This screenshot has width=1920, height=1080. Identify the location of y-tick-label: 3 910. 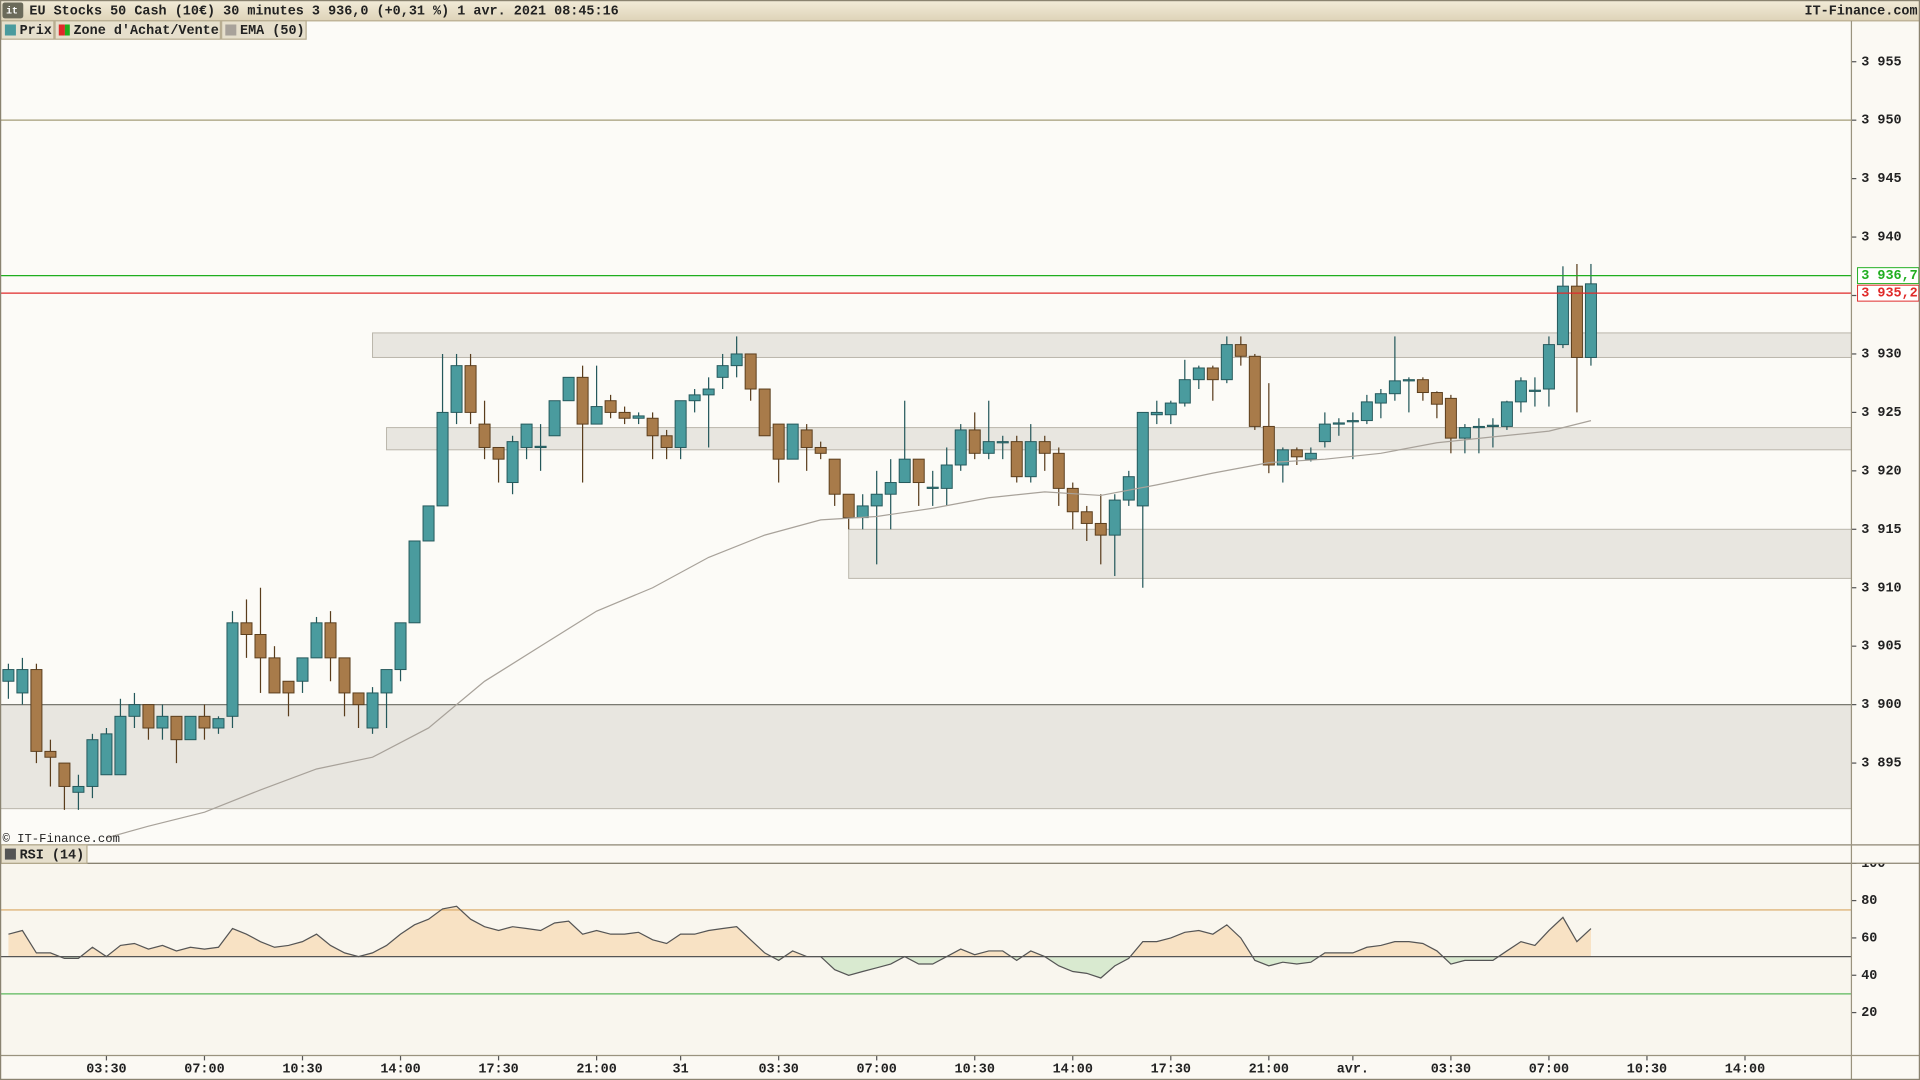
(1881, 588).